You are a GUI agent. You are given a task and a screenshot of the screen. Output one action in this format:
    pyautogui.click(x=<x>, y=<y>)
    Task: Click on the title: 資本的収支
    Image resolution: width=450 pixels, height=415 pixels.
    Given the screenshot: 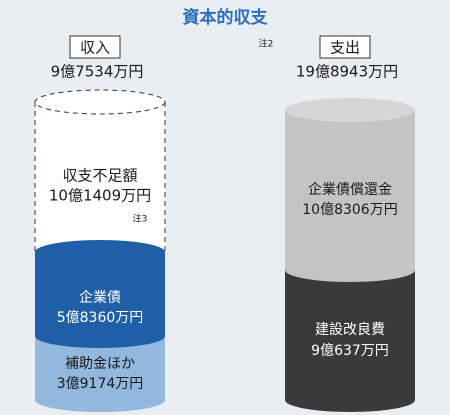 What is the action you would take?
    pyautogui.click(x=226, y=17)
    